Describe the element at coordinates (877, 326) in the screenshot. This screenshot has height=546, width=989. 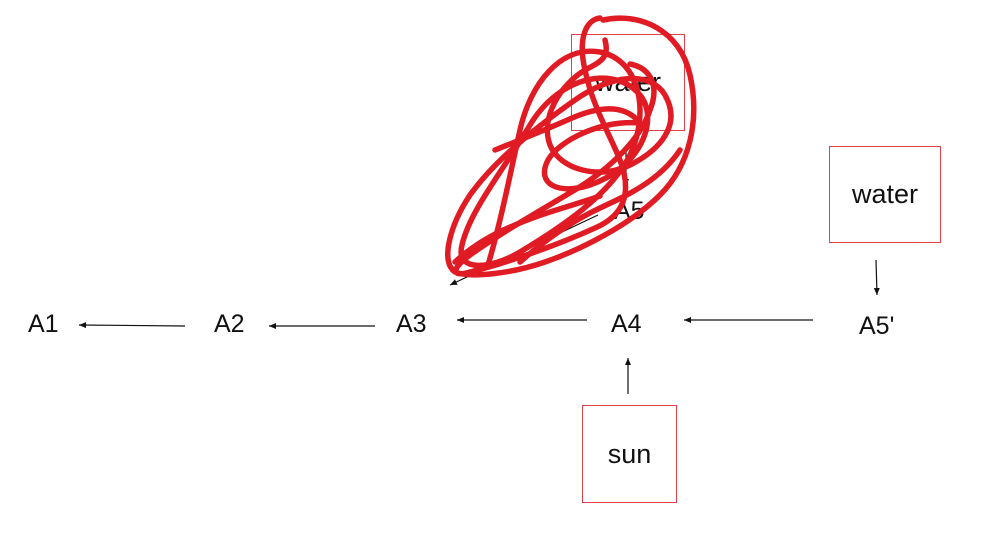
I see `node-a5-prime: A5'` at that location.